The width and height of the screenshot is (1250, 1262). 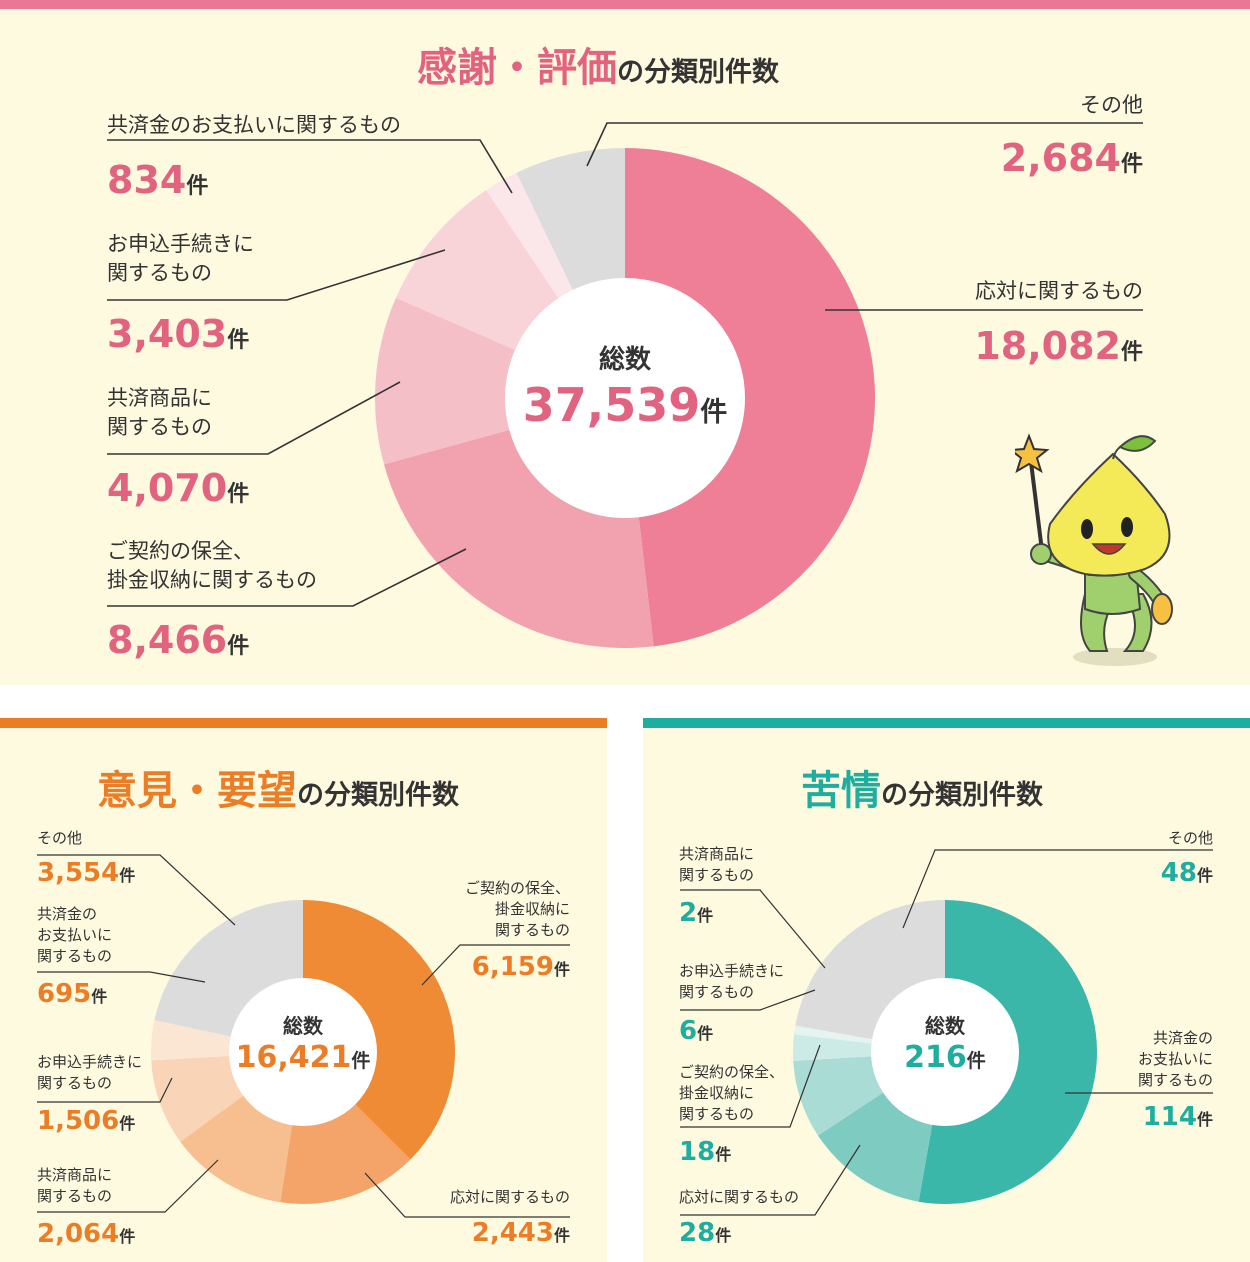 What do you see at coordinates (520, 1233) in the screenshot?
I see `value-reception: 2,443件` at bounding box center [520, 1233].